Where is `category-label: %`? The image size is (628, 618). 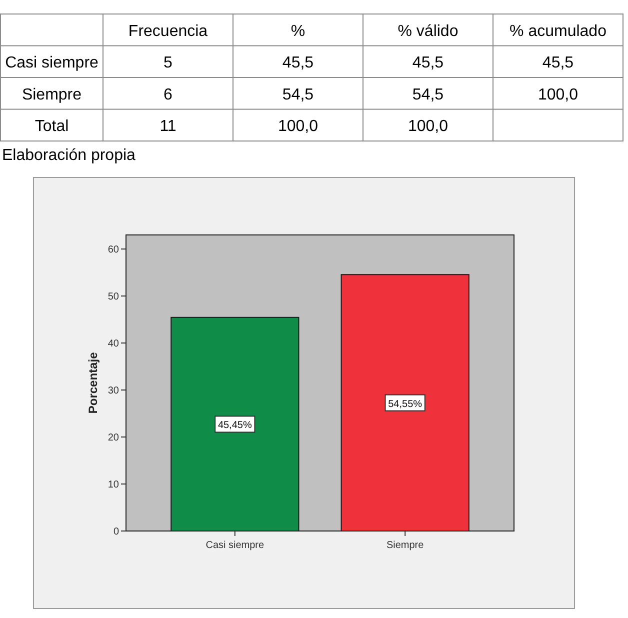 category-label: % is located at coordinates (298, 31).